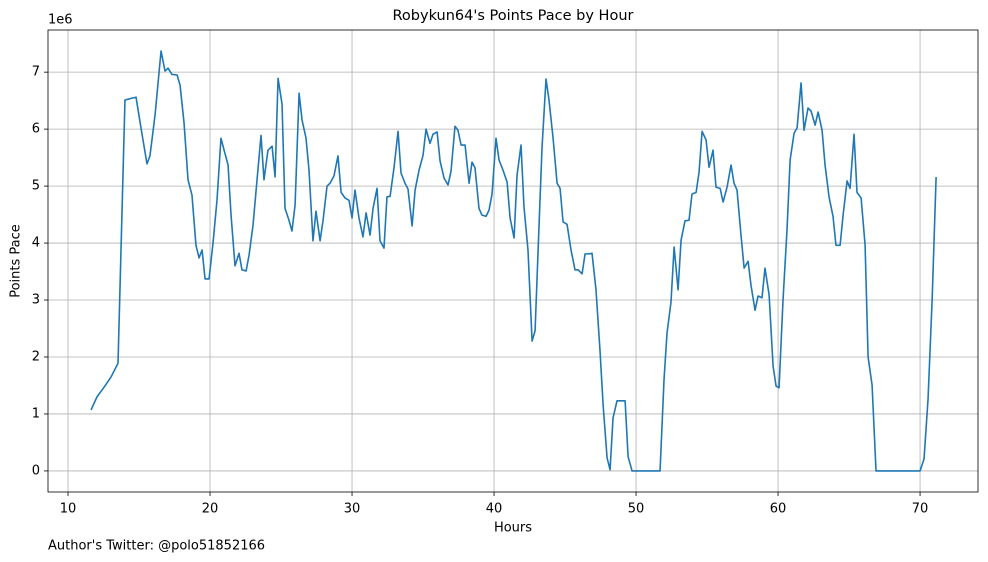 This screenshot has width=988, height=562. I want to click on y-offset-label: 1e6, so click(60, 20).